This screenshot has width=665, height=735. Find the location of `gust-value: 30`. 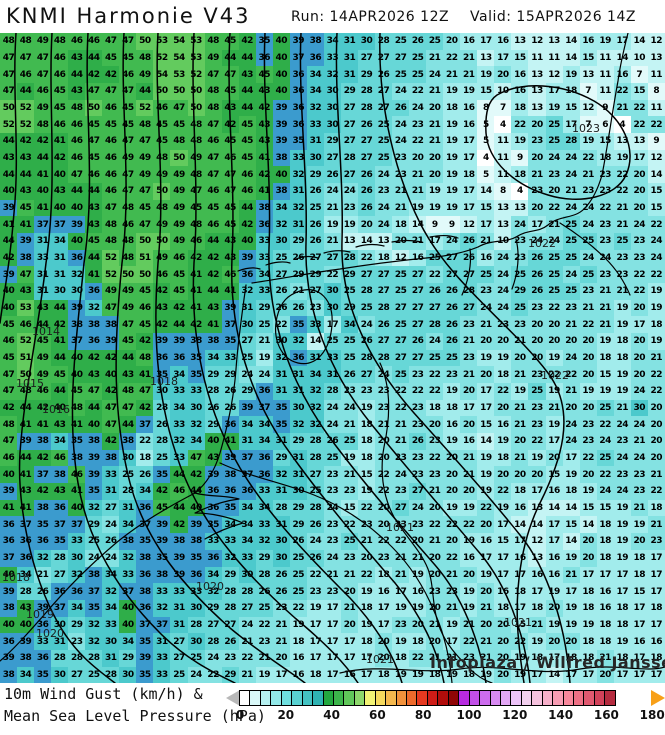

gust-value: 30 is located at coordinates (128, 458).